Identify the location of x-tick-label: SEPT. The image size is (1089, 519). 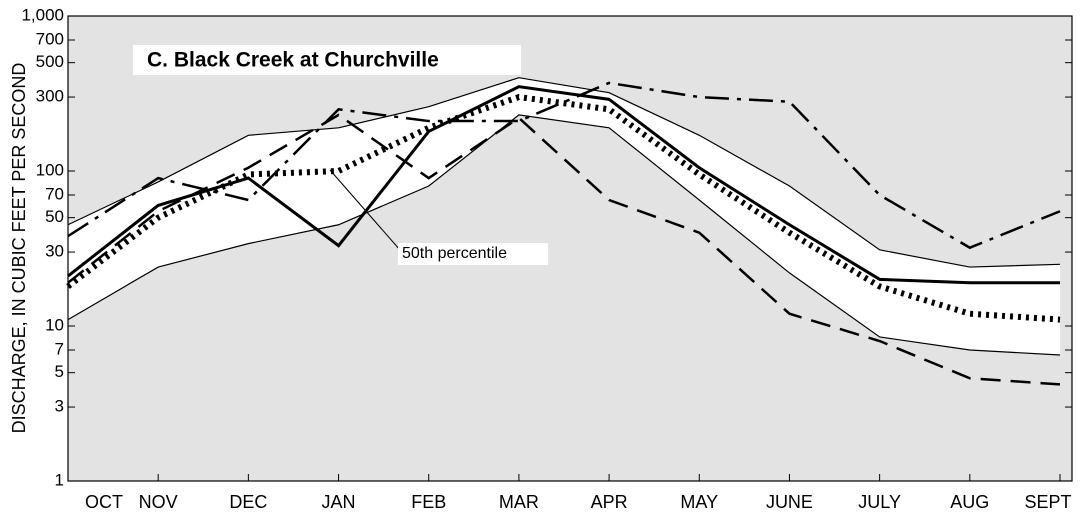
(1047, 502).